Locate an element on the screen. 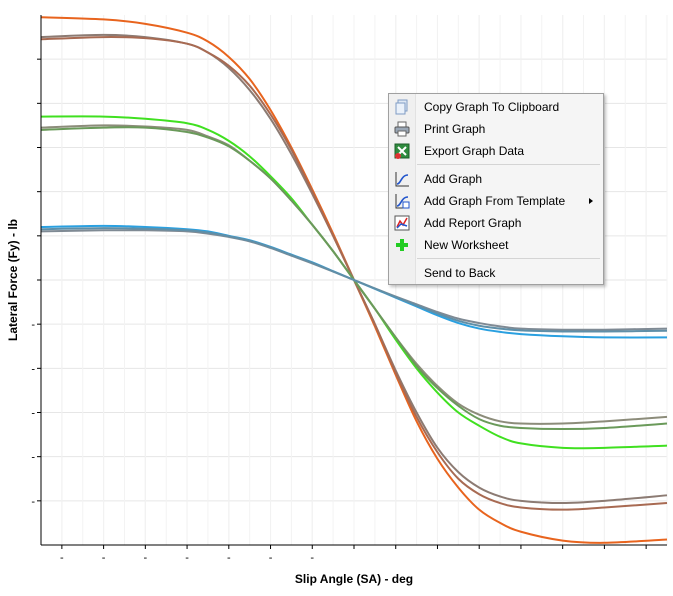 This screenshot has width=673, height=596. excel-export-icon is located at coordinates (402, 151).